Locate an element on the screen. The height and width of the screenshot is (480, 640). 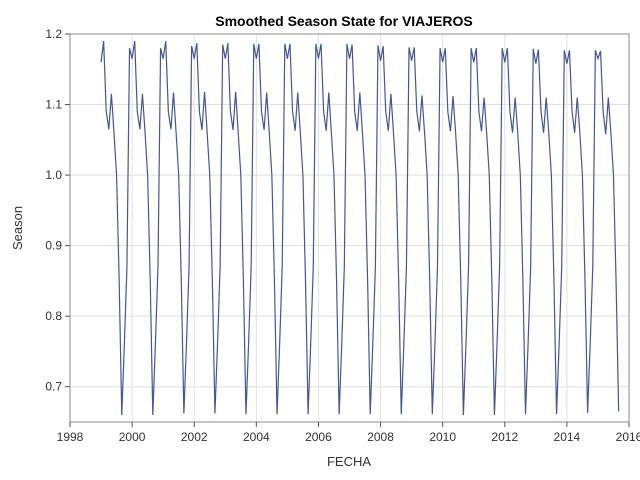
x-tick-label: 2010 is located at coordinates (442, 437).